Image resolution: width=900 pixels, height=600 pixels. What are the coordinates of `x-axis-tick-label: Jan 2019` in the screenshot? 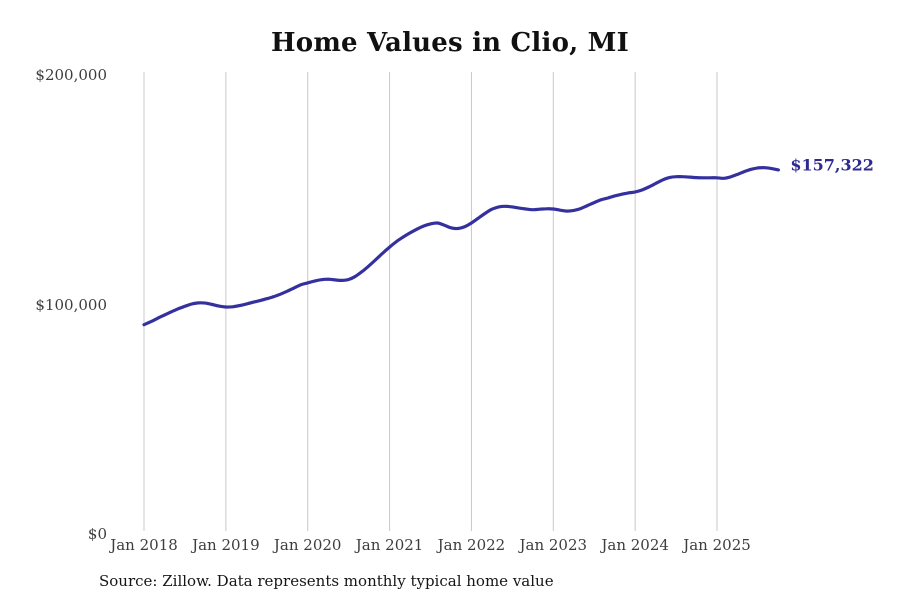 It's located at (226, 545).